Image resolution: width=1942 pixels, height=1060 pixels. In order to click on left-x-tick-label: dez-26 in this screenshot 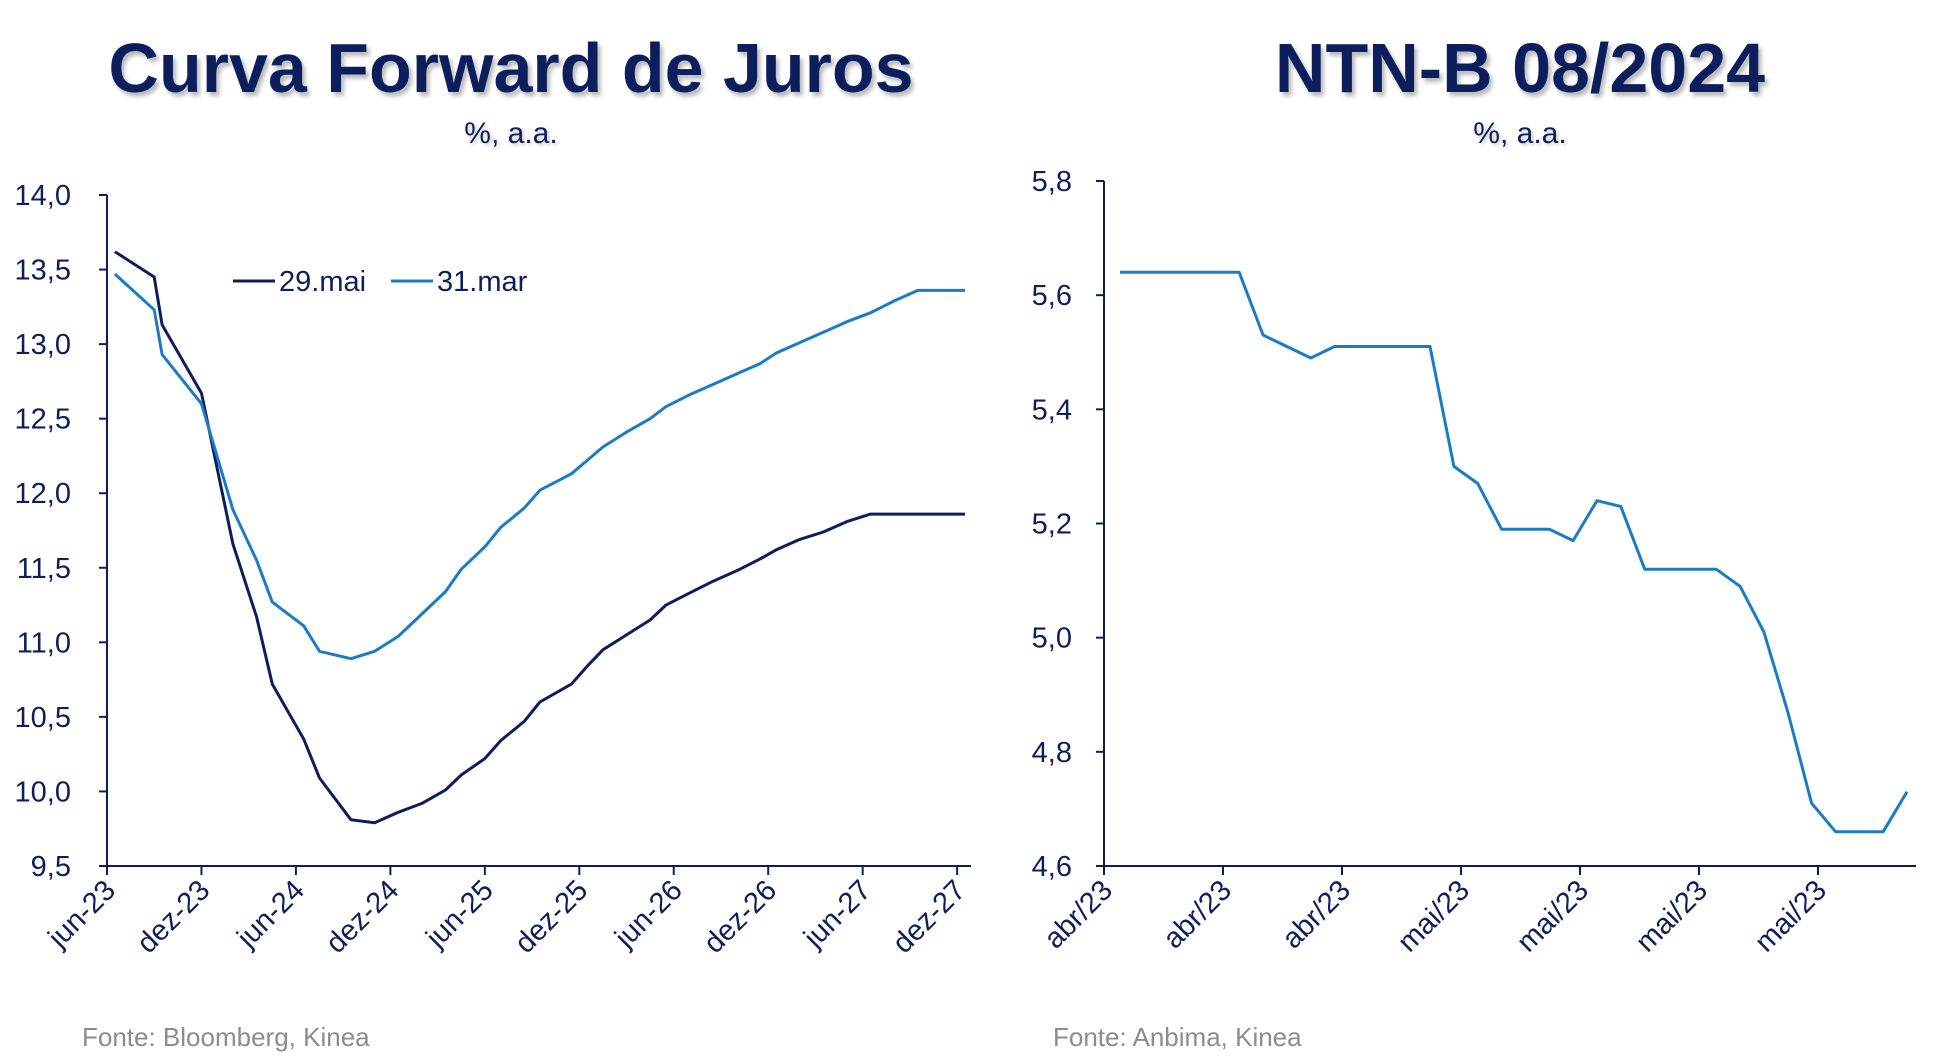, I will do `click(740, 916)`.